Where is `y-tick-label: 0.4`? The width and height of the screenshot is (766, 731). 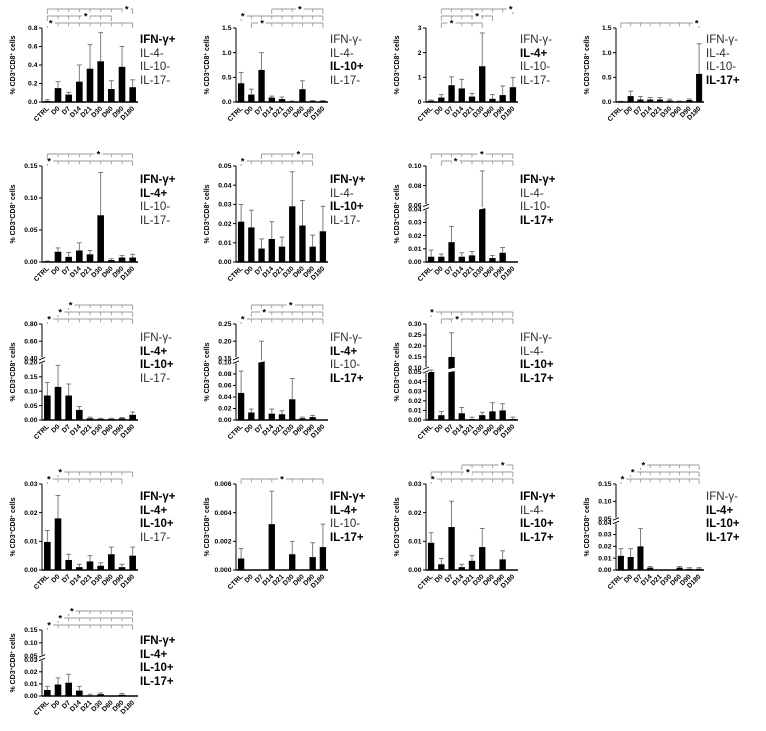 y-tick-label: 0.4 is located at coordinates (33, 65).